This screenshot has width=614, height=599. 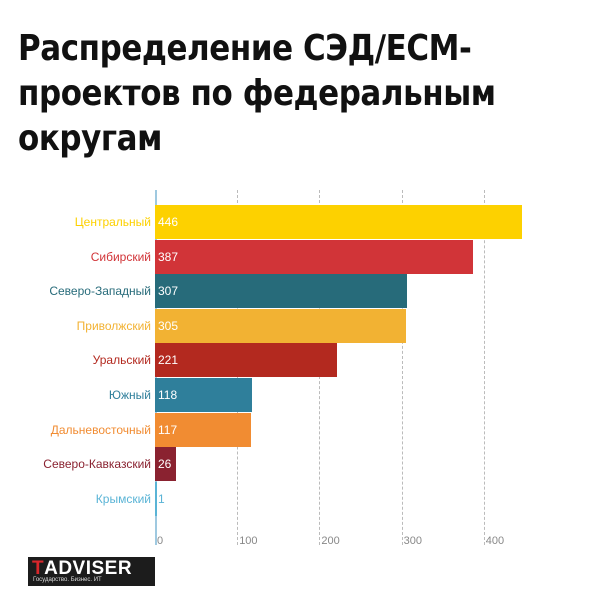 What do you see at coordinates (168, 291) in the screenshot?
I see `bar-value: 307` at bounding box center [168, 291].